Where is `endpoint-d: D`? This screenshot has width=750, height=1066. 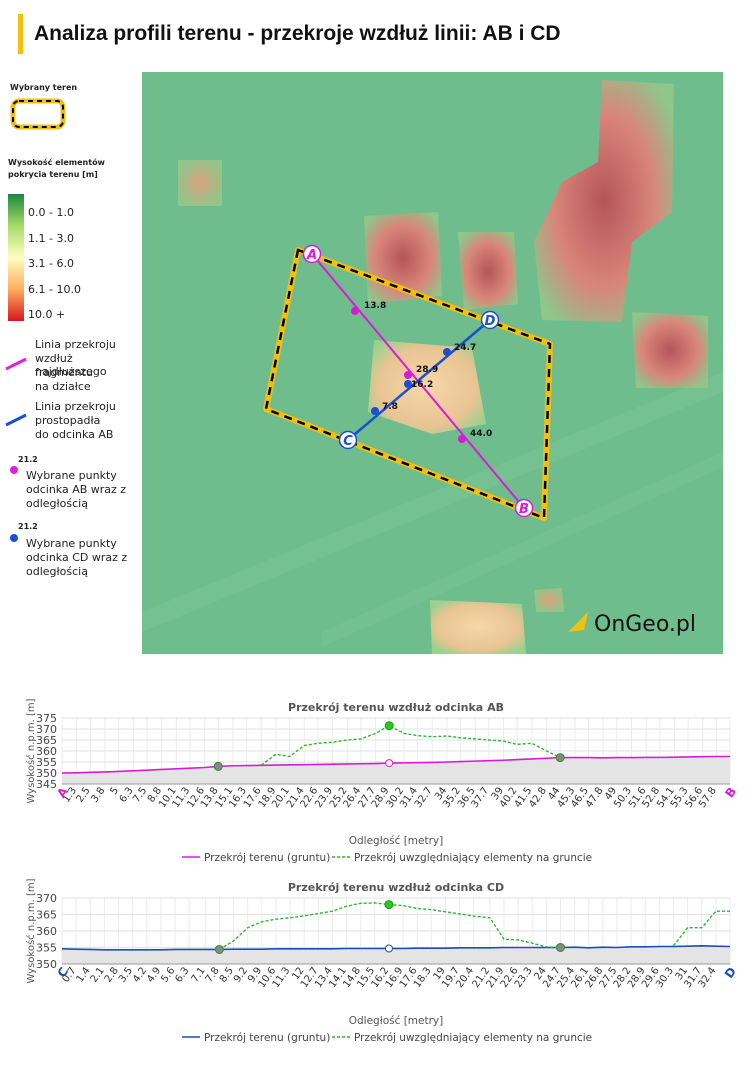
endpoint-d: D is located at coordinates (490, 320).